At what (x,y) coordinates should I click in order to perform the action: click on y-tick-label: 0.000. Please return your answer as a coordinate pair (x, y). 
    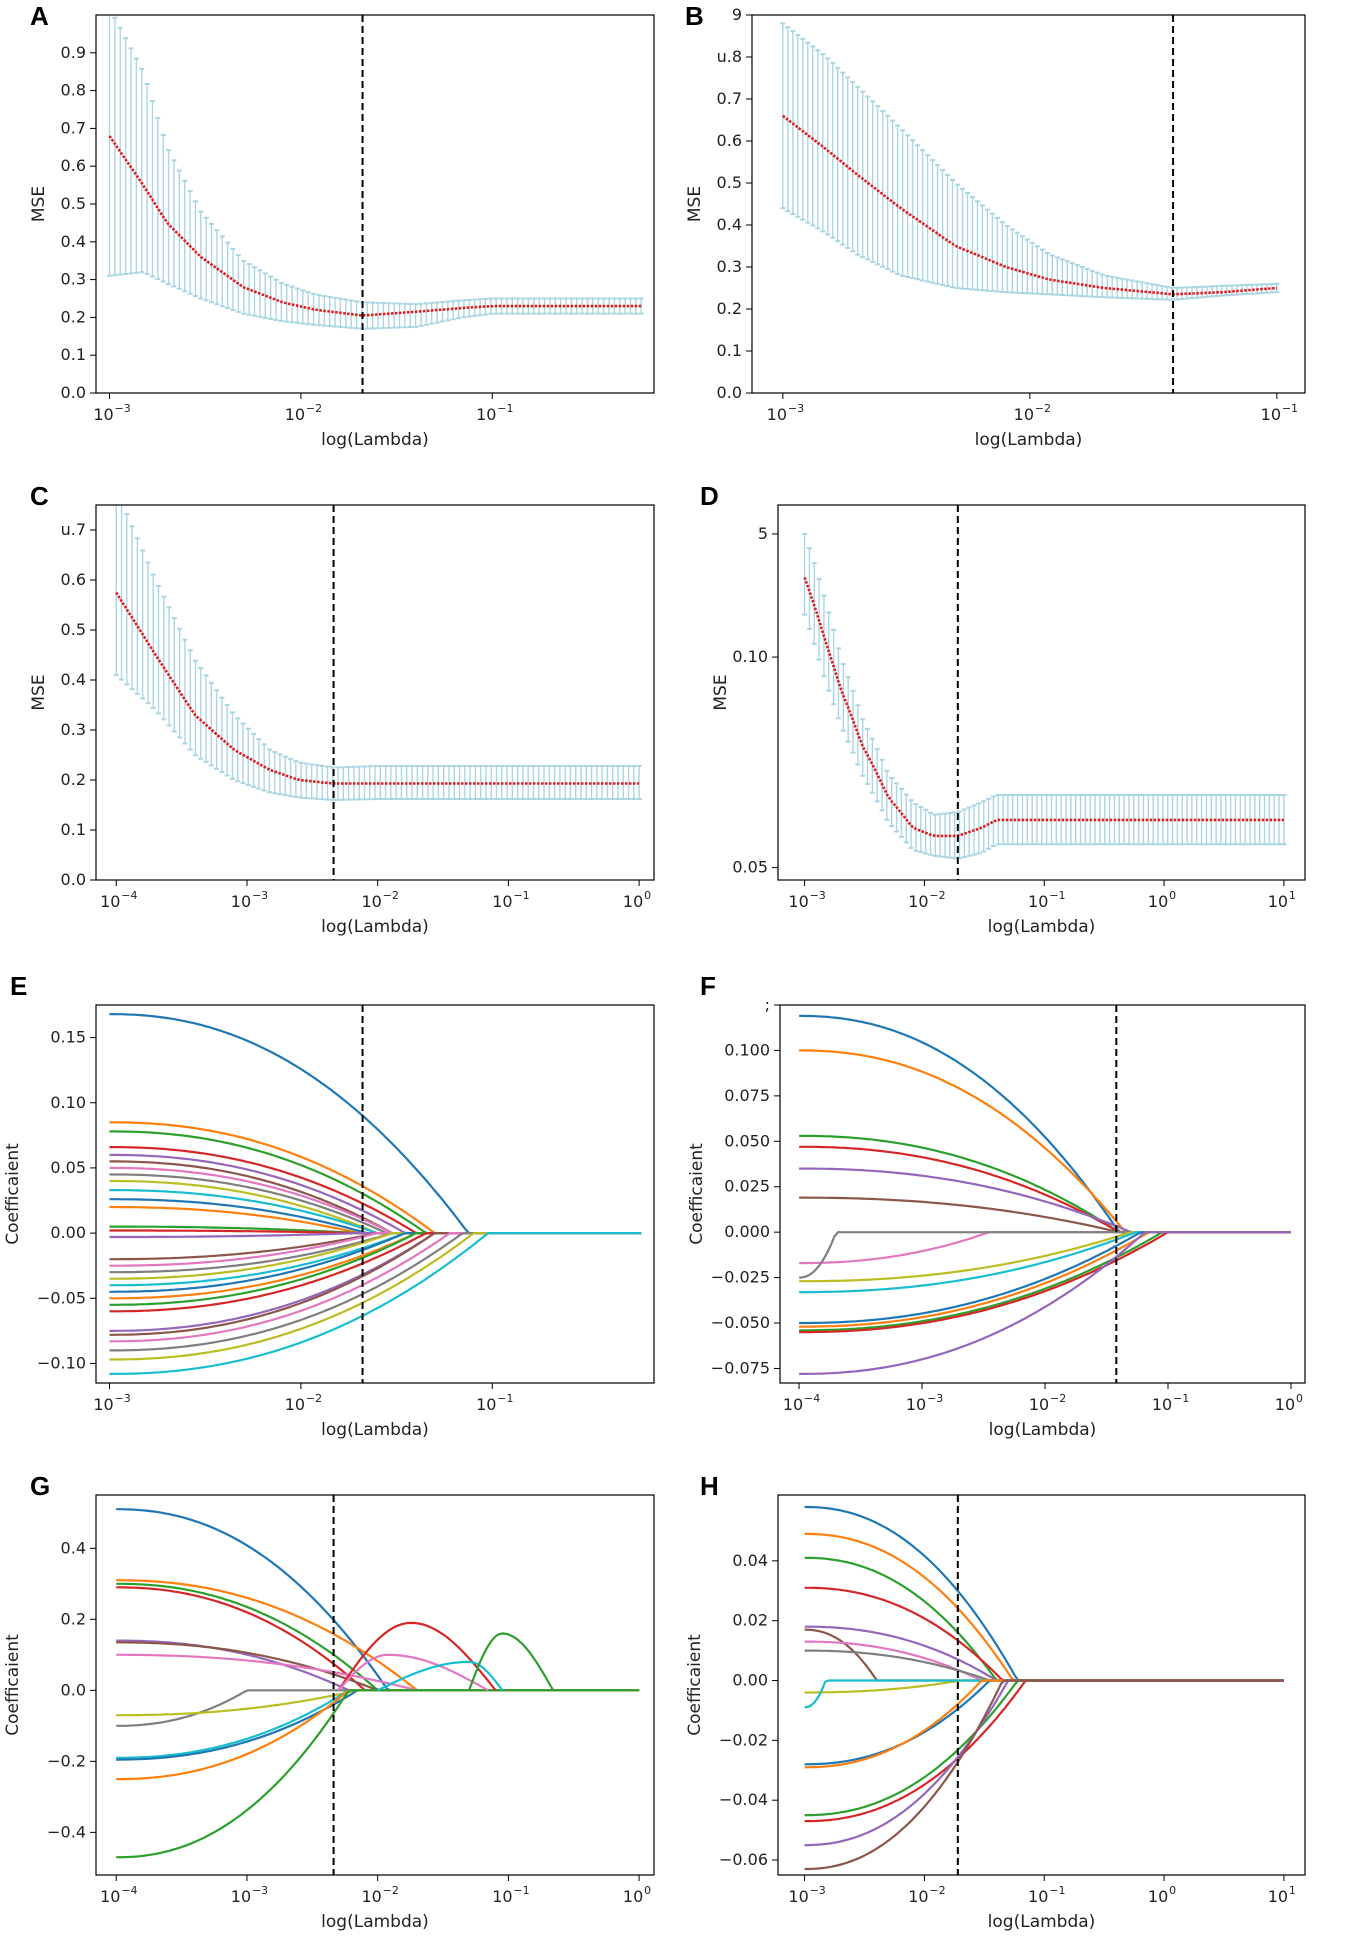
    Looking at the image, I should click on (747, 1231).